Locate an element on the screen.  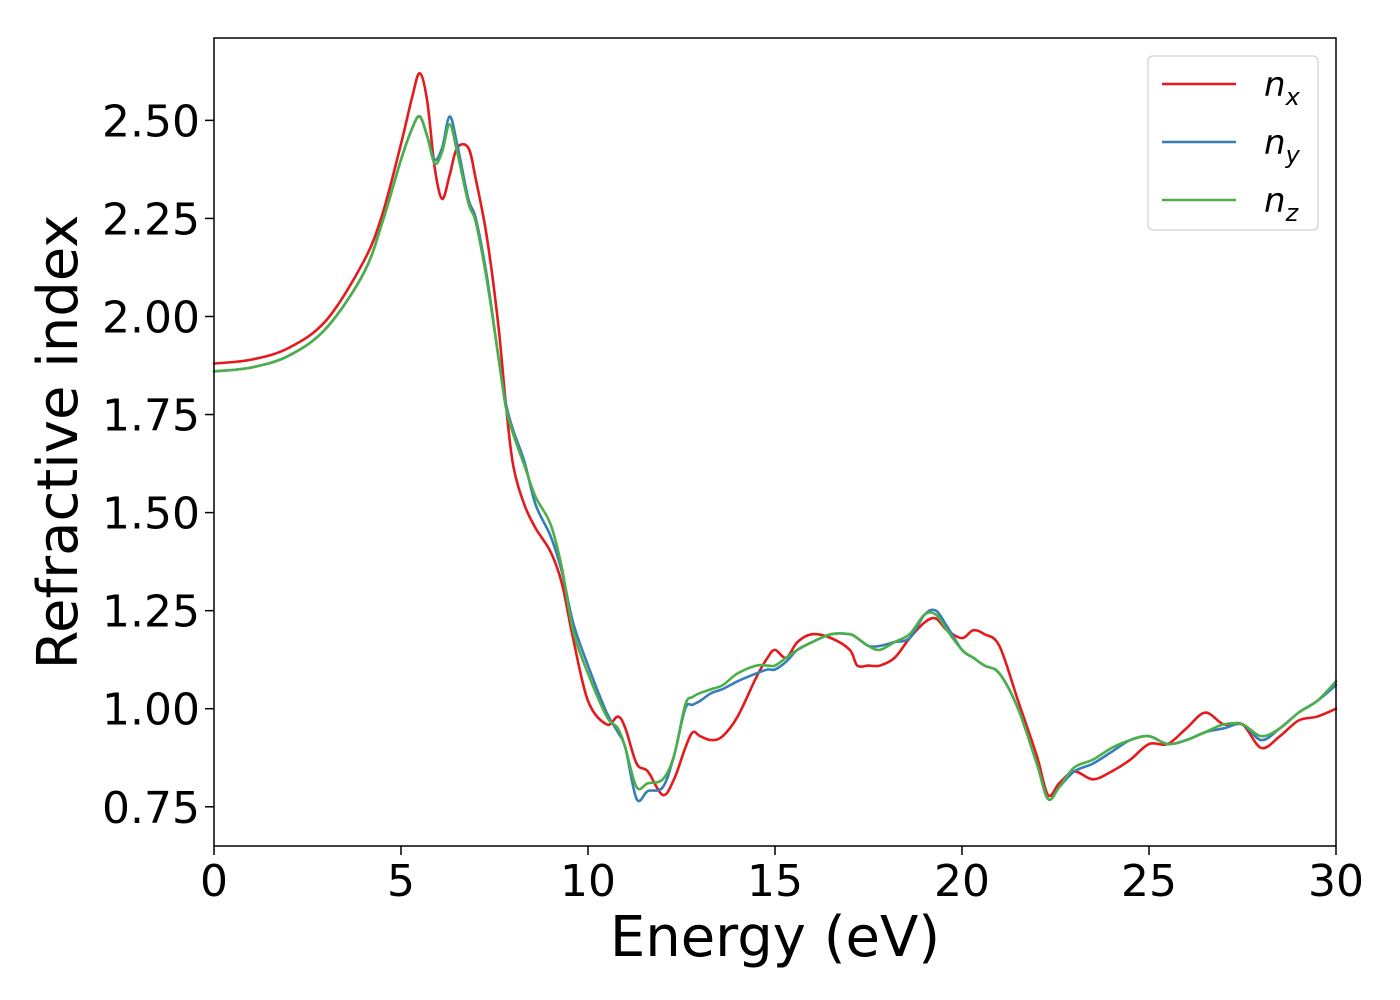
x-tick-label: 10 is located at coordinates (588, 881).